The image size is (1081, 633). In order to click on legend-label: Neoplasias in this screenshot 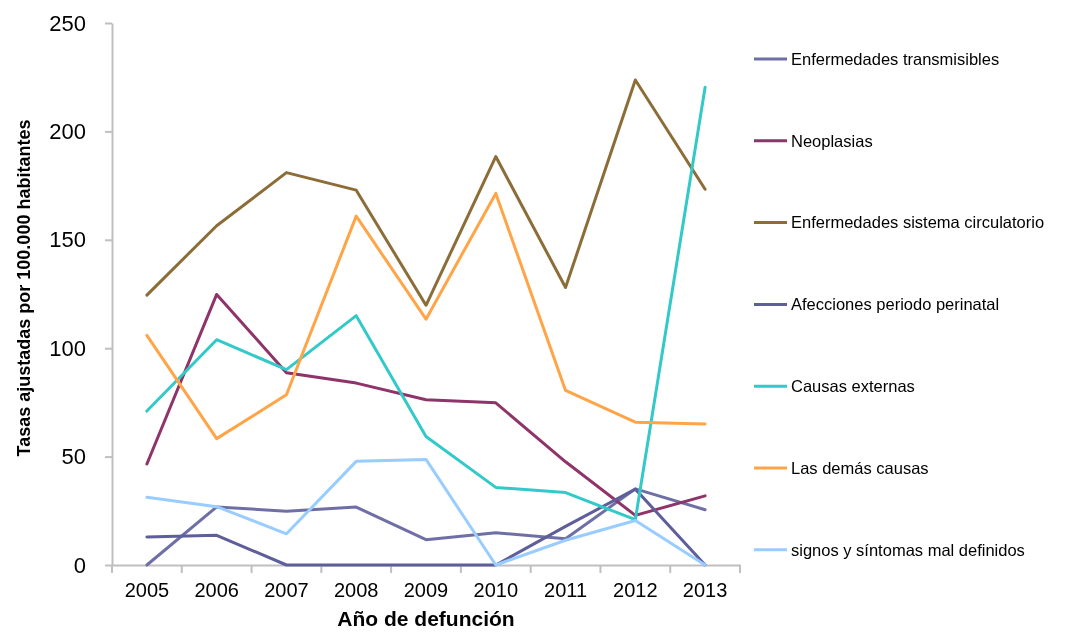, I will do `click(832, 140)`.